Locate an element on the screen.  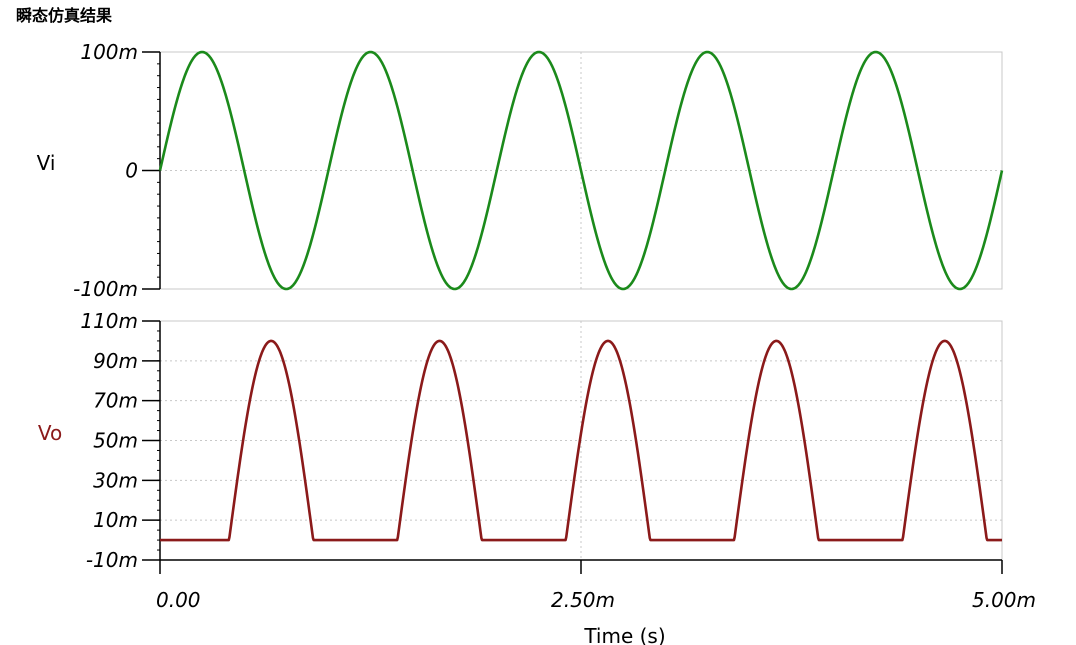
y-tick-label: 70m is located at coordinates (115, 401).